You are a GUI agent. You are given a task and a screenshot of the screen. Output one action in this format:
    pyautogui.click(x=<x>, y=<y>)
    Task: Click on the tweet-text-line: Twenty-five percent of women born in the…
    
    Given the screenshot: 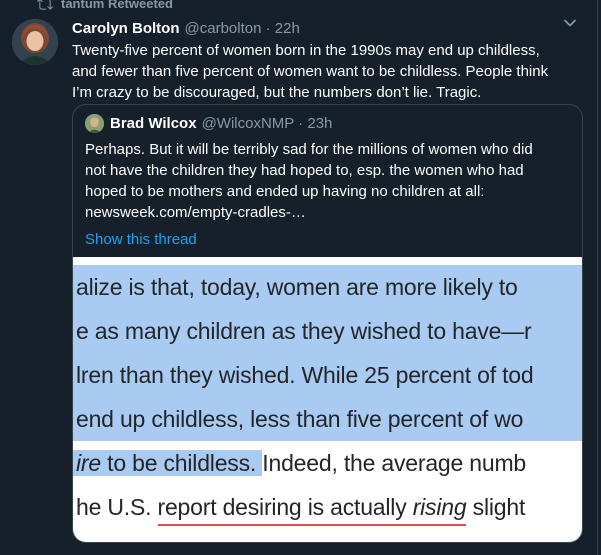 What is the action you would take?
    pyautogui.click(x=306, y=50)
    